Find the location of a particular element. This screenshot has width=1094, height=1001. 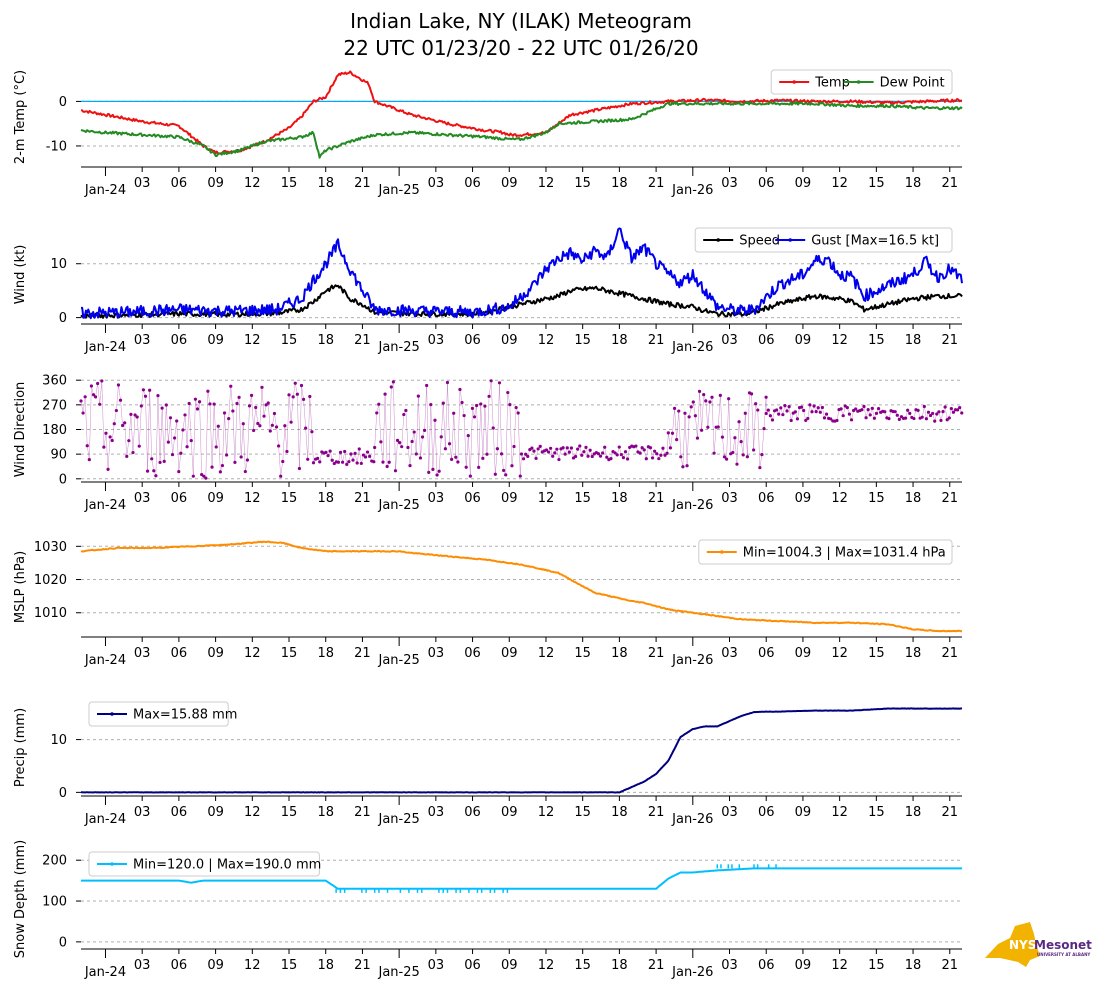

x-tick-label-snow: 15 is located at coordinates (876, 965).